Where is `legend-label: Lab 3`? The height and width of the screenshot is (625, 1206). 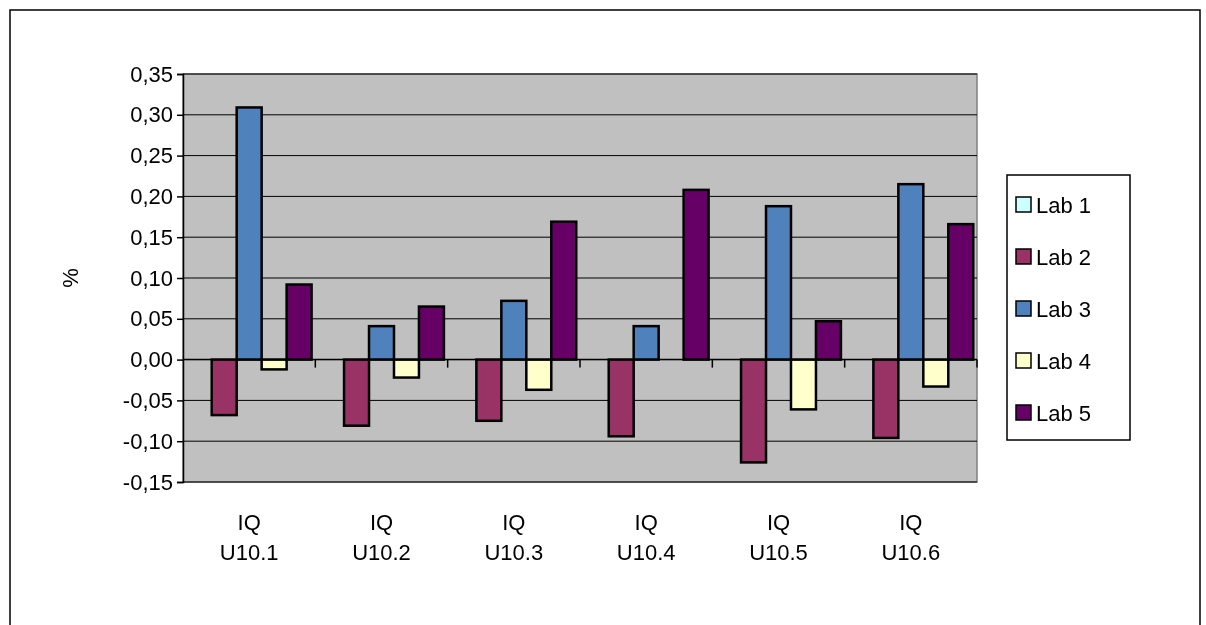 legend-label: Lab 3 is located at coordinates (1064, 309).